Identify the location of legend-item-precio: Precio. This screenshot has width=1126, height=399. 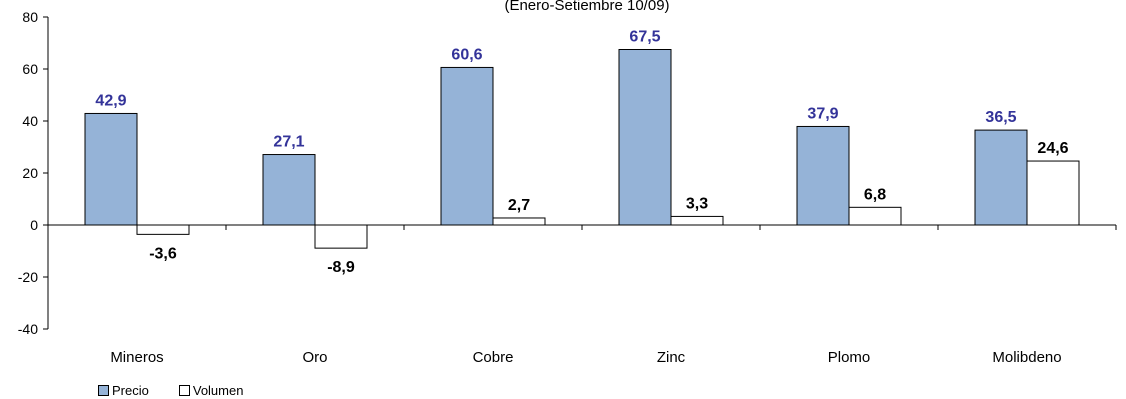
(123, 390).